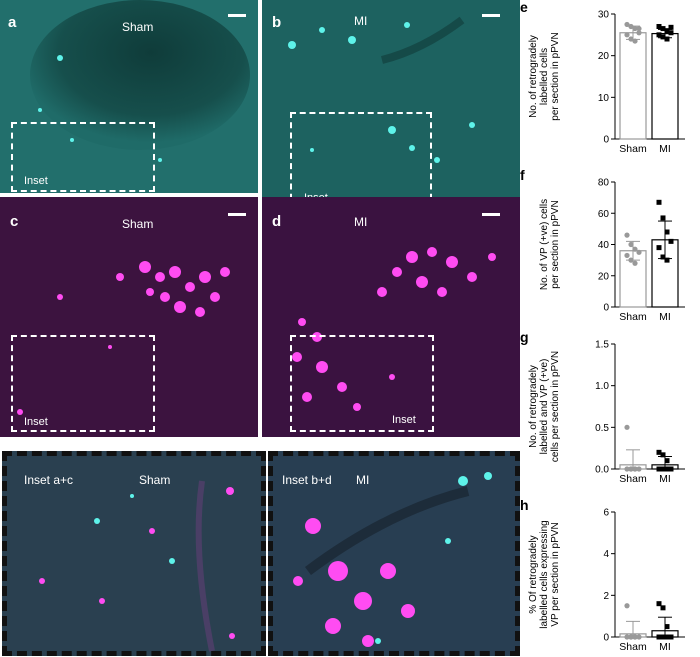 This screenshot has height=657, width=700. What do you see at coordinates (604, 15) in the screenshot?
I see `y-tick-label: 30` at bounding box center [604, 15].